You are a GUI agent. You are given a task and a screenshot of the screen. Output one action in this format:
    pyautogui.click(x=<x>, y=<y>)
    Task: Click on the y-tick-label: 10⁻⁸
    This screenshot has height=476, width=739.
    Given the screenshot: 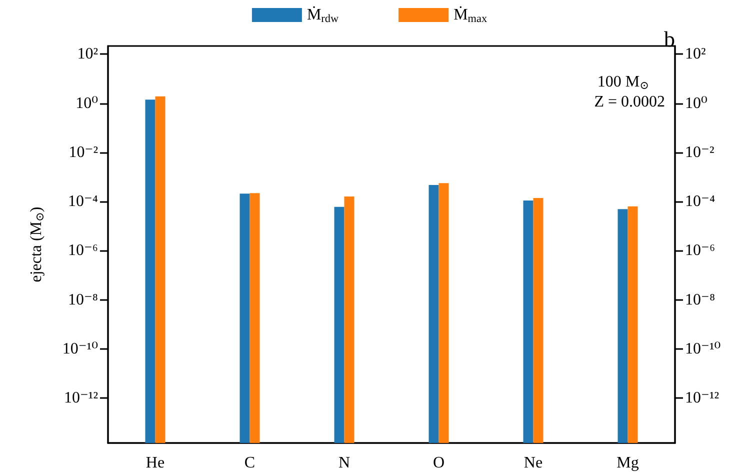 What is the action you would take?
    pyautogui.click(x=83, y=299)
    